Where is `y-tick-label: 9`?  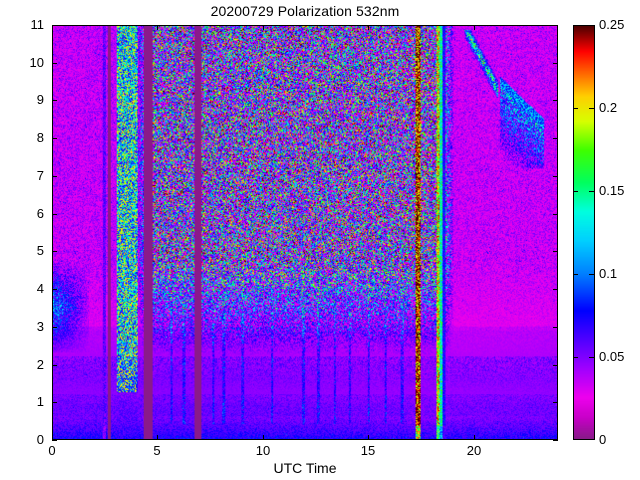 y-tick-label: 9 is located at coordinates (40, 99).